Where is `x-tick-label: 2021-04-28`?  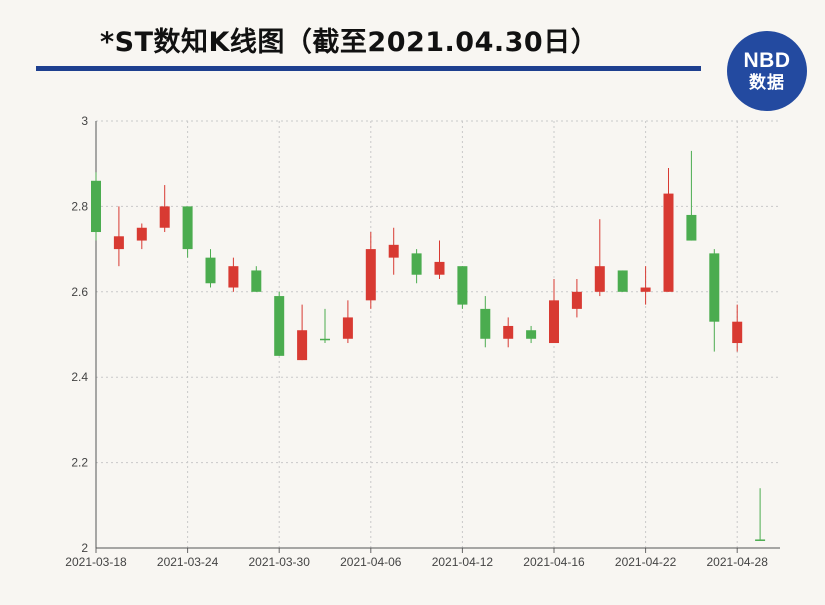 x-tick-label: 2021-04-28 is located at coordinates (738, 562).